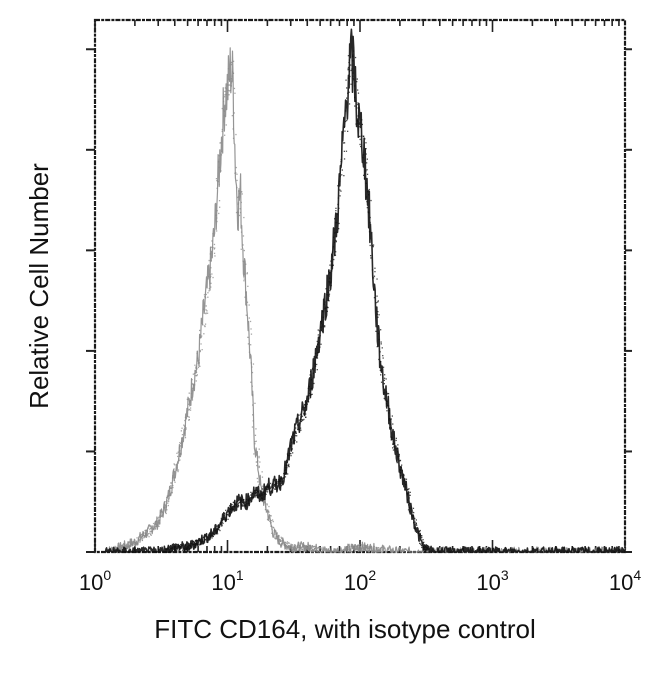 Image resolution: width=650 pixels, height=676 pixels. Describe the element at coordinates (95, 581) in the screenshot. I see `x-tick-label-0: 10⁰` at that location.